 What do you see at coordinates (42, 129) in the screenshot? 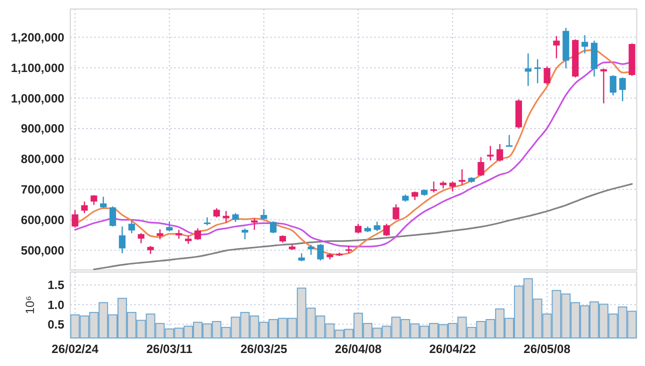
I see `y-tick-label: 900,000` at bounding box center [42, 129].